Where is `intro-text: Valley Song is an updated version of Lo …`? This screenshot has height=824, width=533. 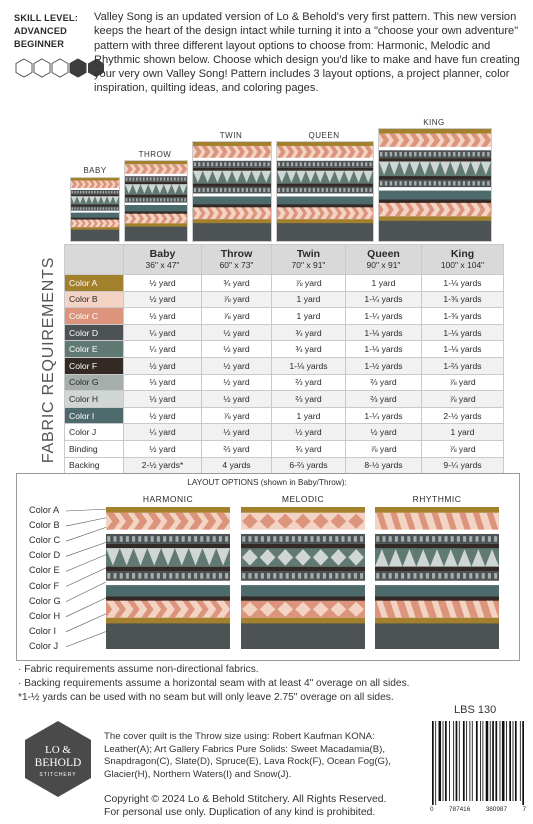 intro-text: Valley Song is an updated version of Lo … is located at coordinates (307, 53).